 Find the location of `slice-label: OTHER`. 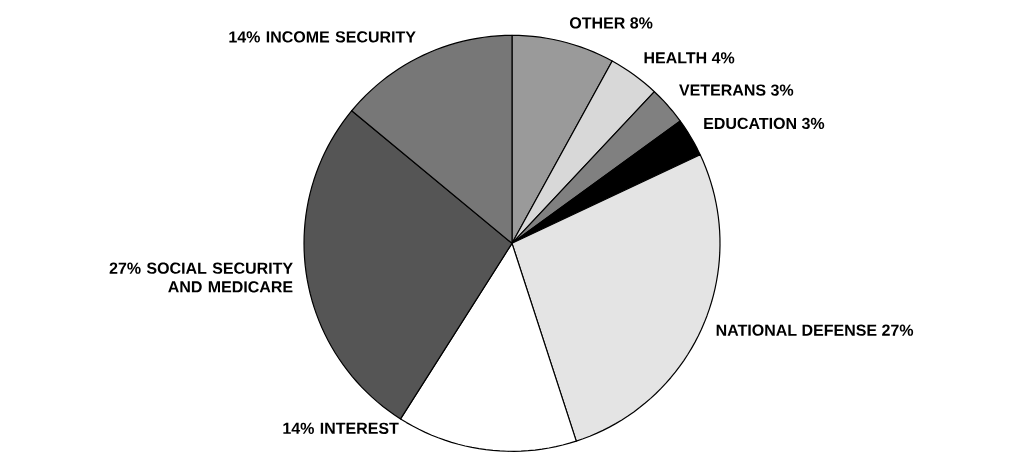

slice-label: OTHER is located at coordinates (597, 23).